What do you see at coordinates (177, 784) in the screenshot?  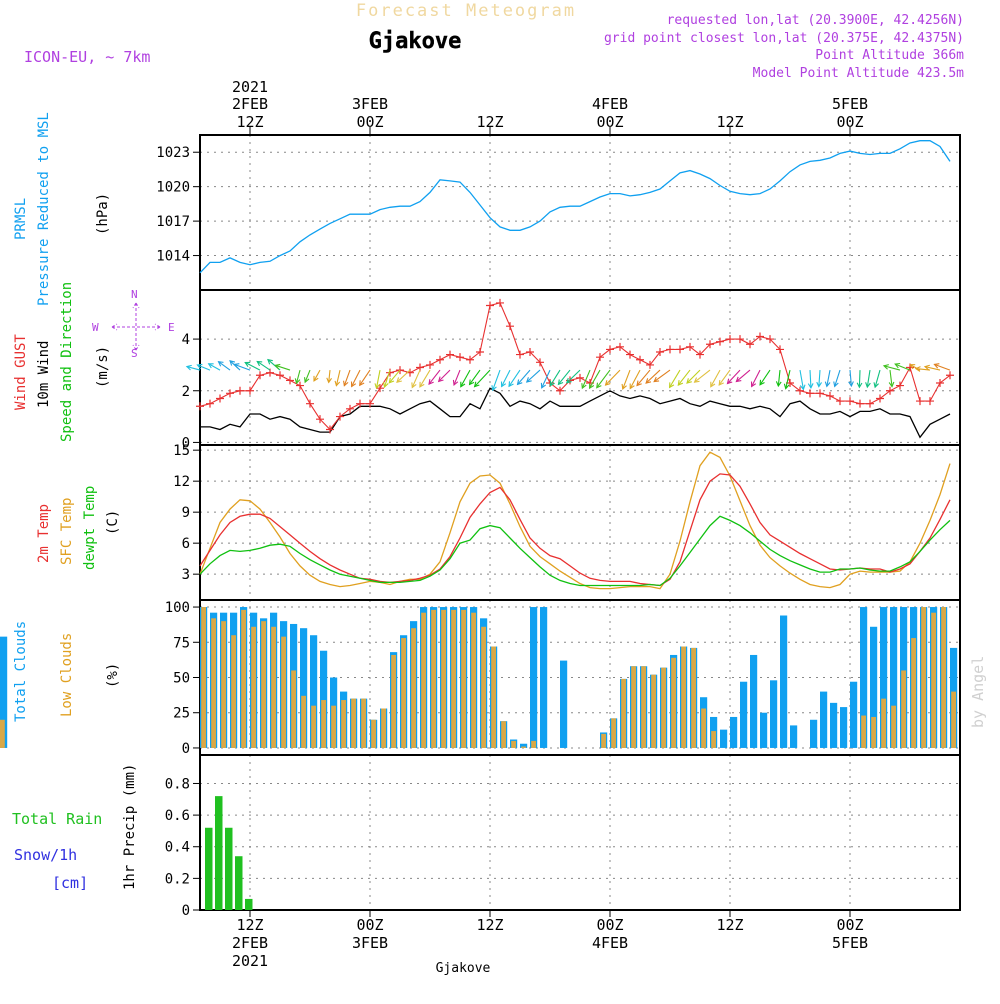 I see `precip-ytick-label: 0.8` at bounding box center [177, 784].